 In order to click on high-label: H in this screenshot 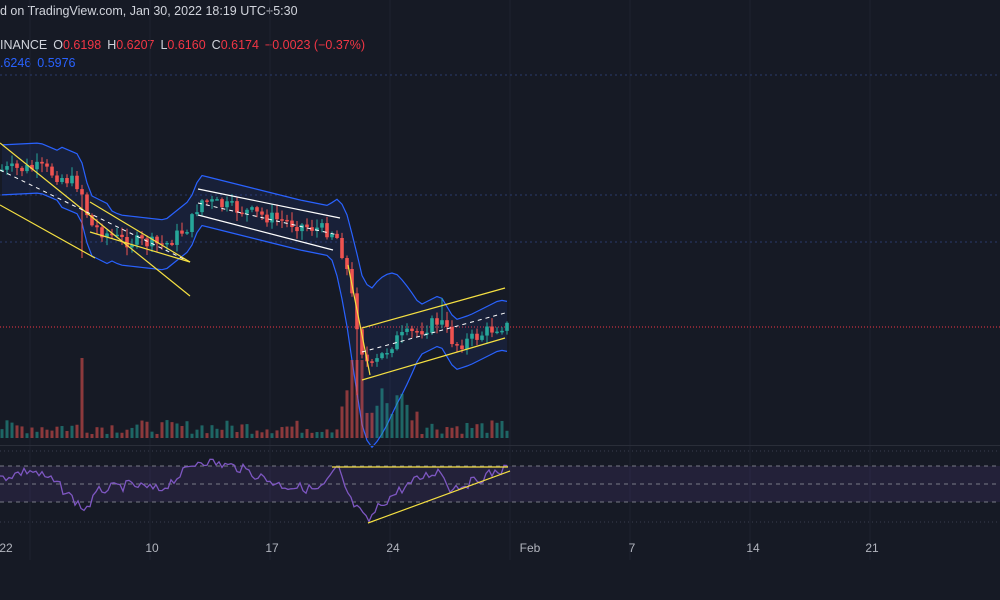, I will do `click(112, 45)`.